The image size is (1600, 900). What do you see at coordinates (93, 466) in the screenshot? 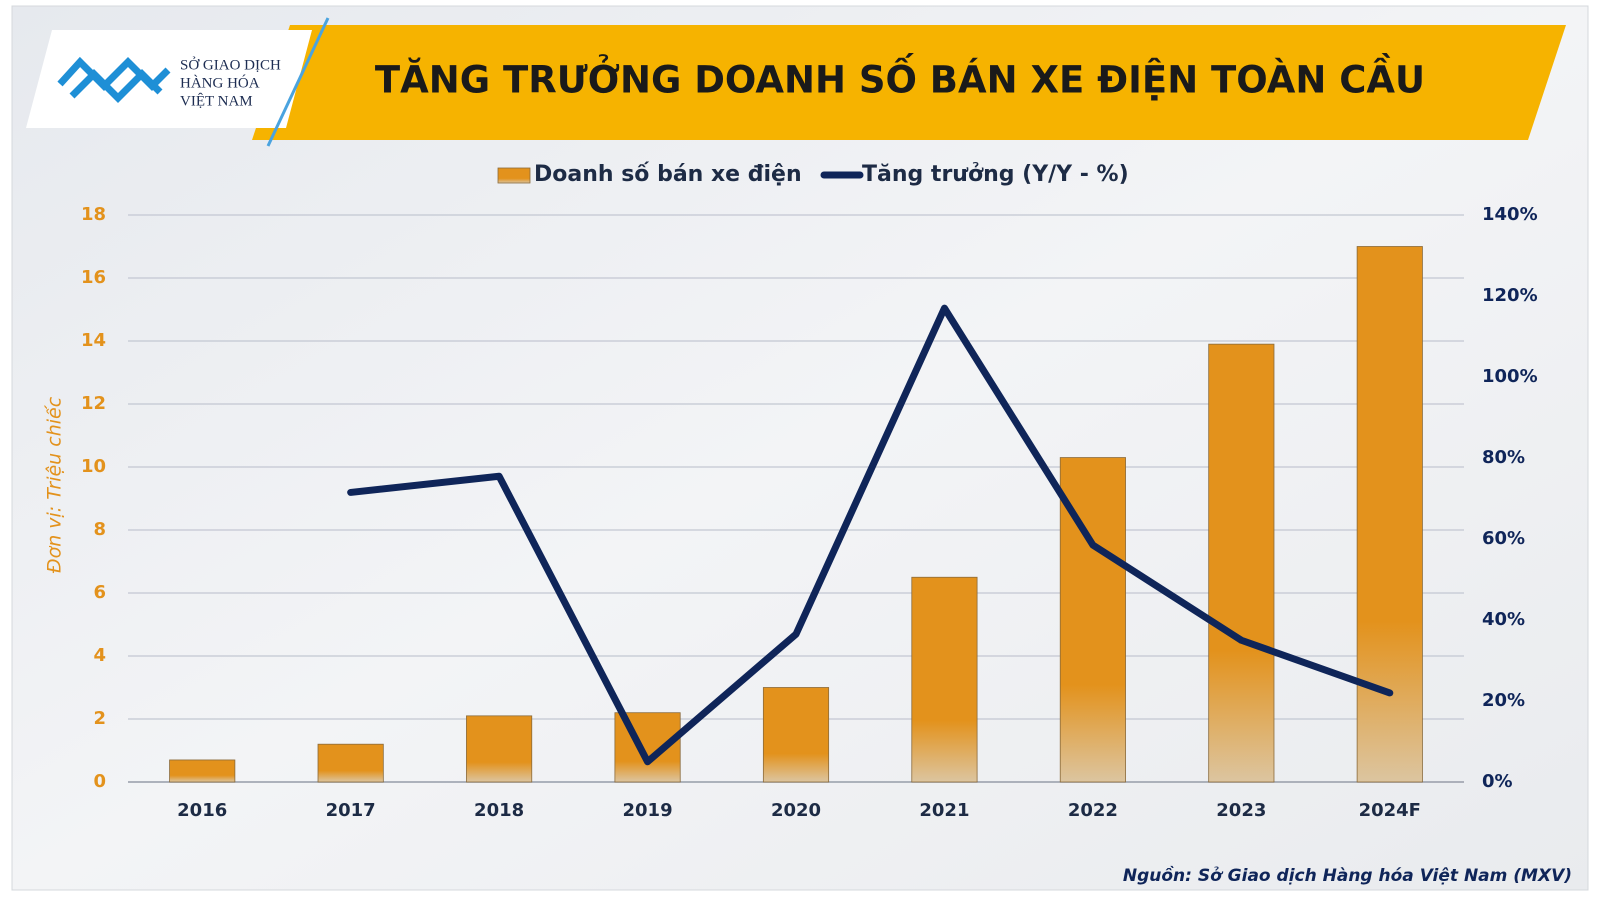
I see `y-tick-label: 10` at bounding box center [93, 466].